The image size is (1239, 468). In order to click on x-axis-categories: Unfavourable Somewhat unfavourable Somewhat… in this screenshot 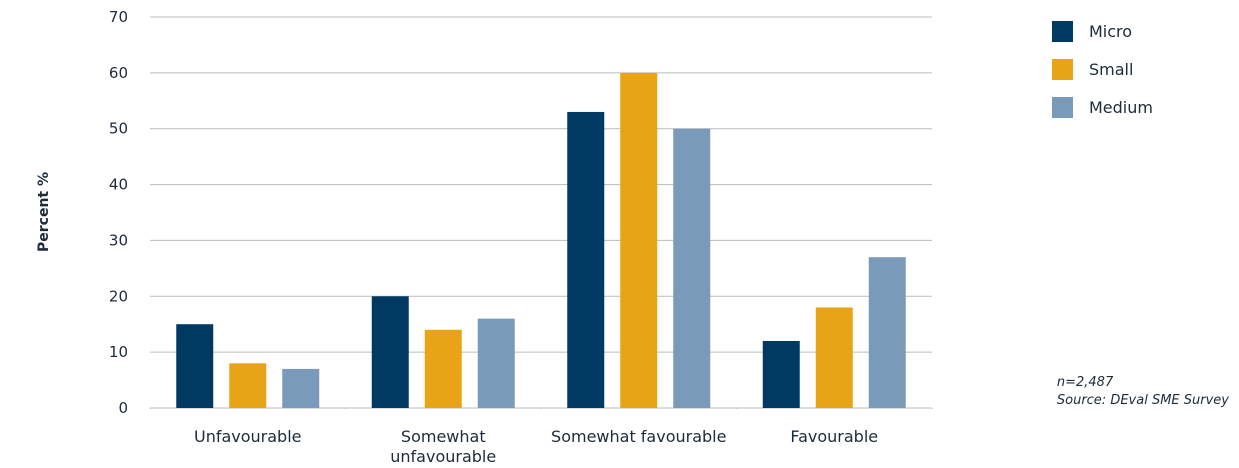, I will do `click(536, 446)`.